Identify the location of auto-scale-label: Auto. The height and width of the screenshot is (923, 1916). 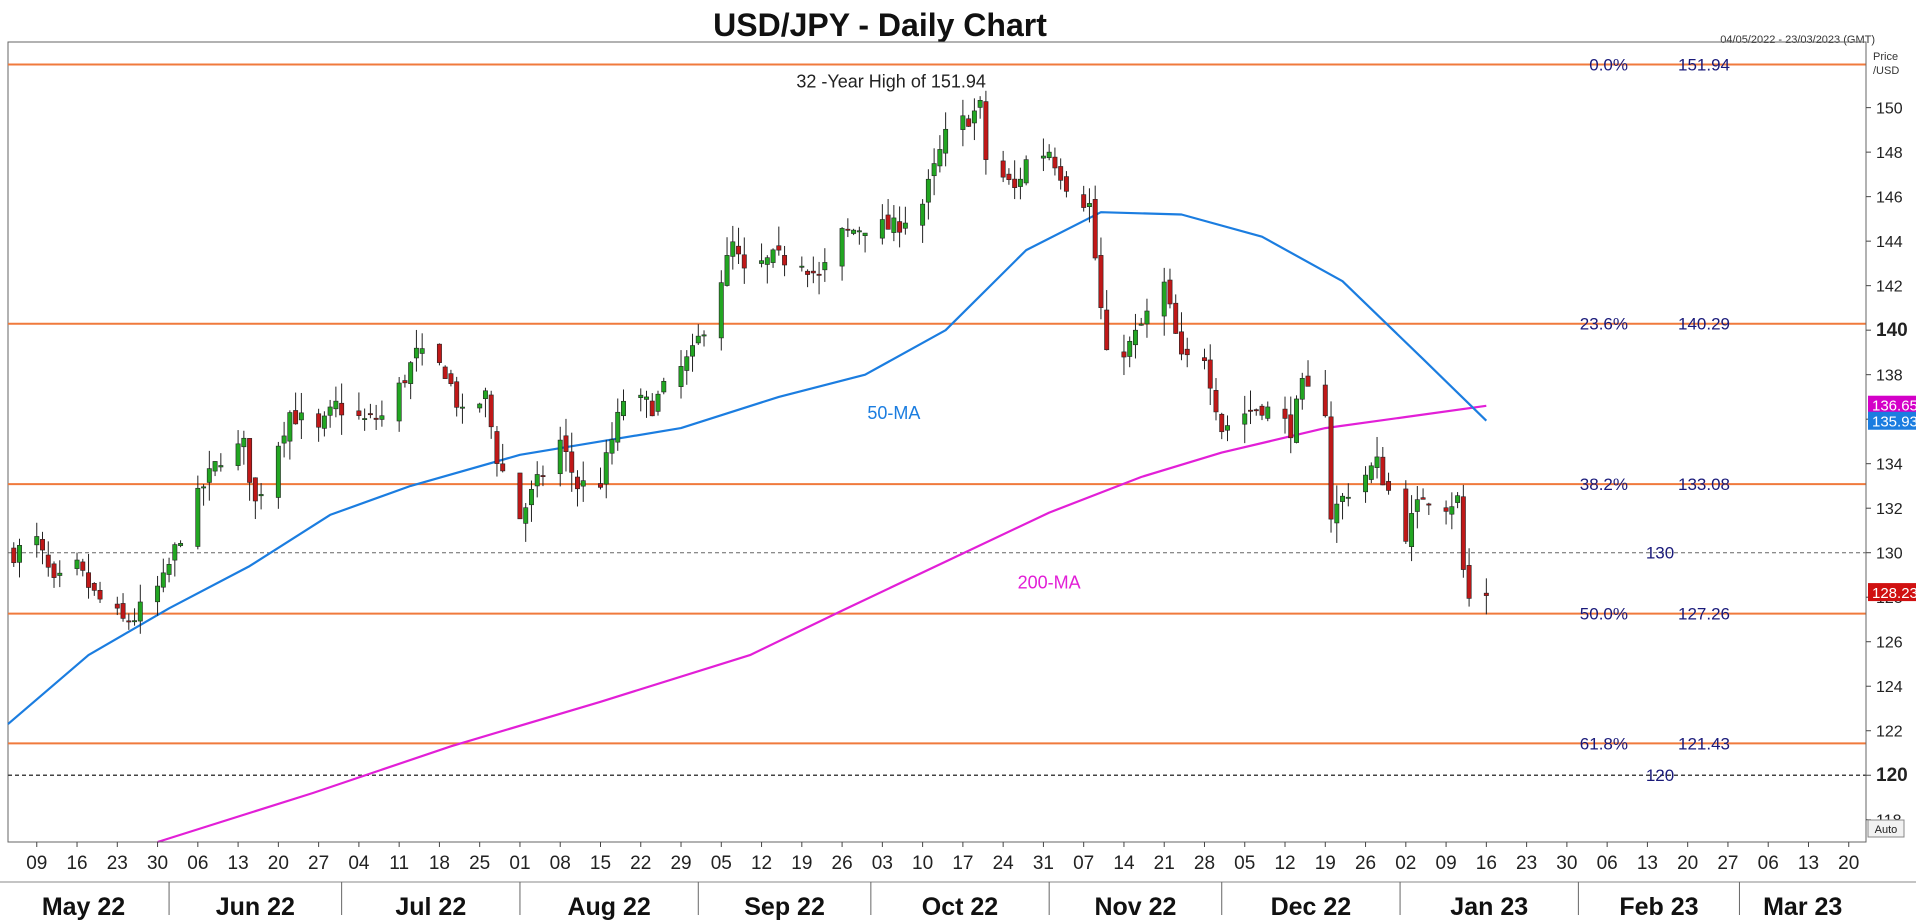
(1886, 830).